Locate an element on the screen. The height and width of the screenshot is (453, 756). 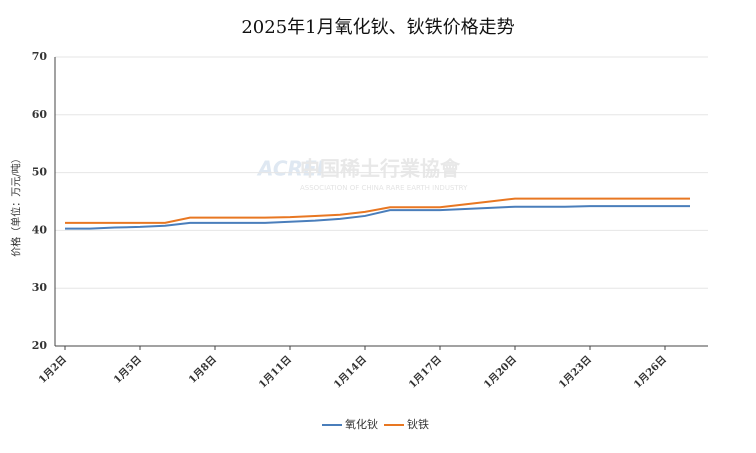
legend-label: 氧化钬 is located at coordinates (361, 424).